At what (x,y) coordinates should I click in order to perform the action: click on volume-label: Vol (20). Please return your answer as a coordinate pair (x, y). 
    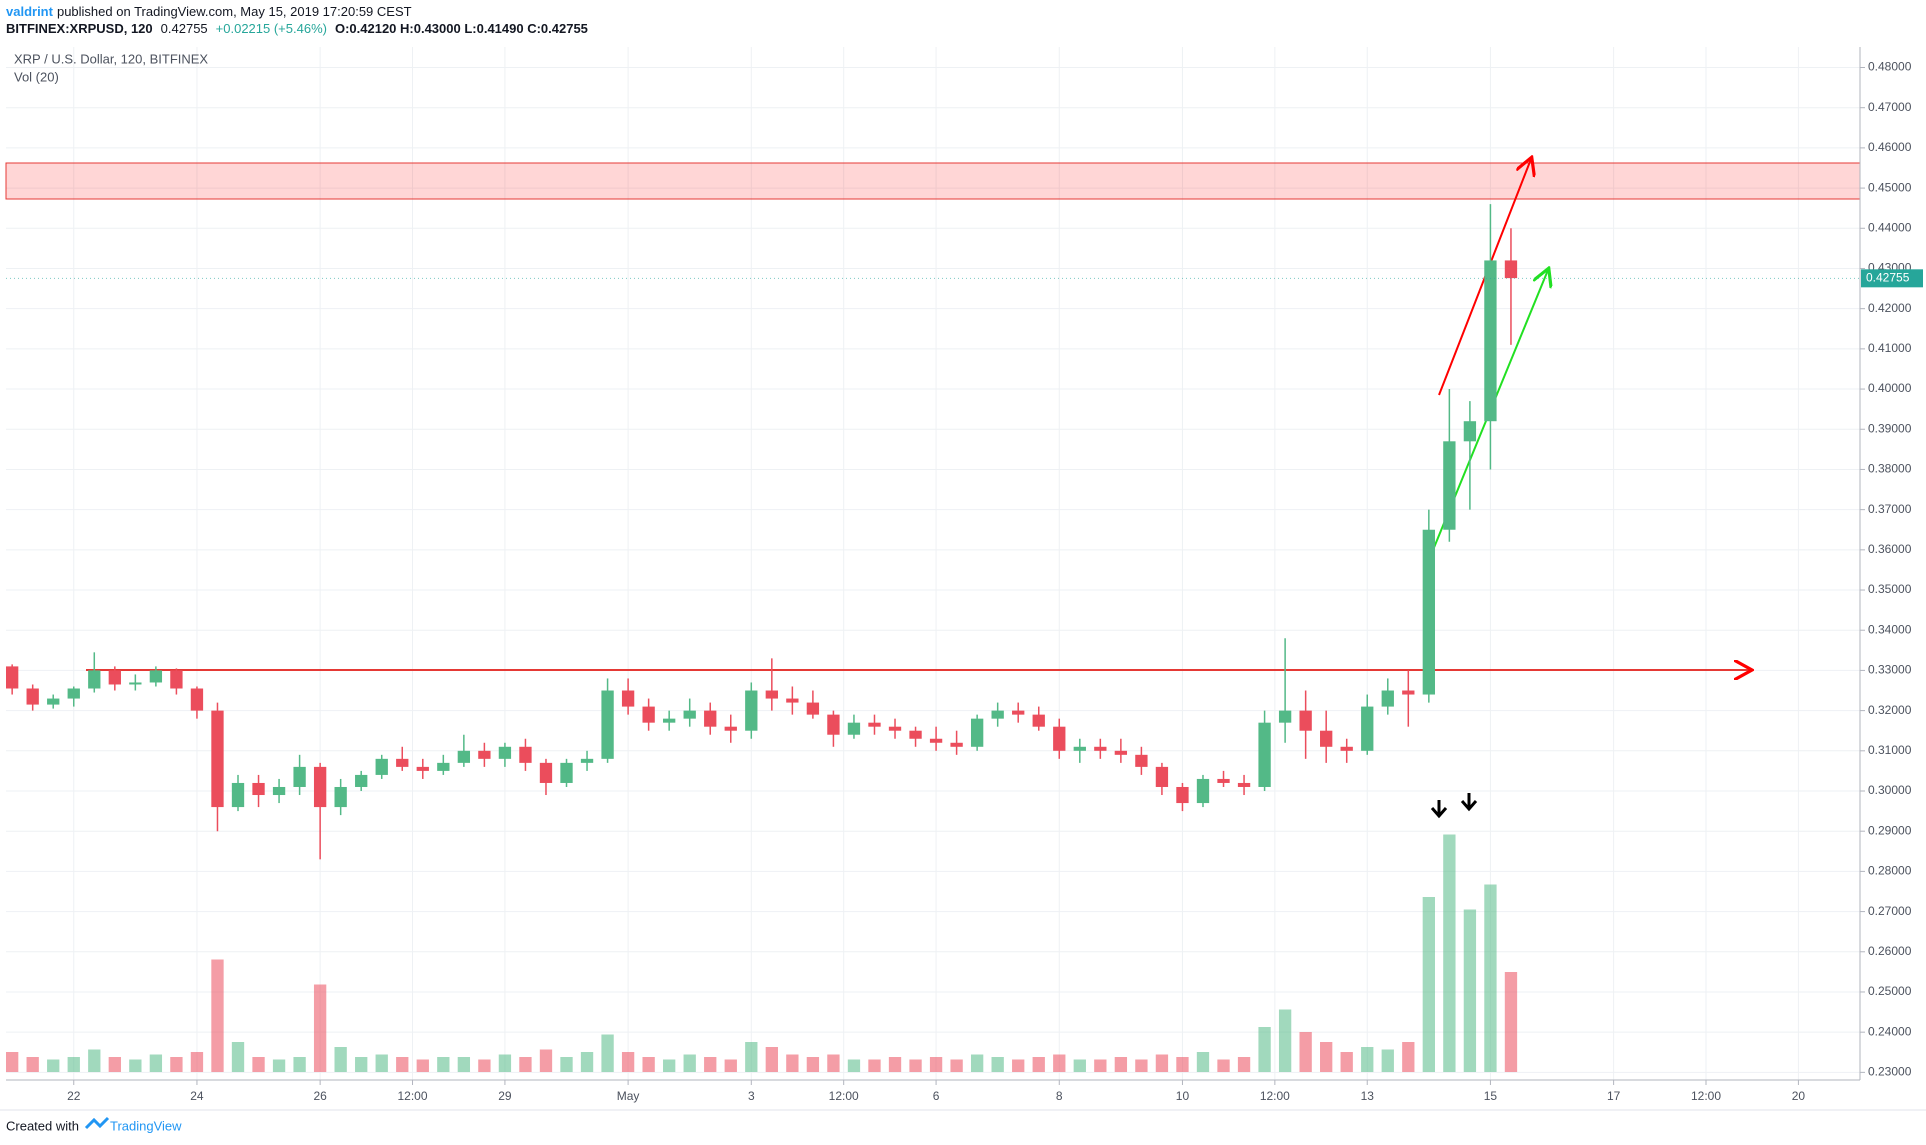
    Looking at the image, I should click on (36, 76).